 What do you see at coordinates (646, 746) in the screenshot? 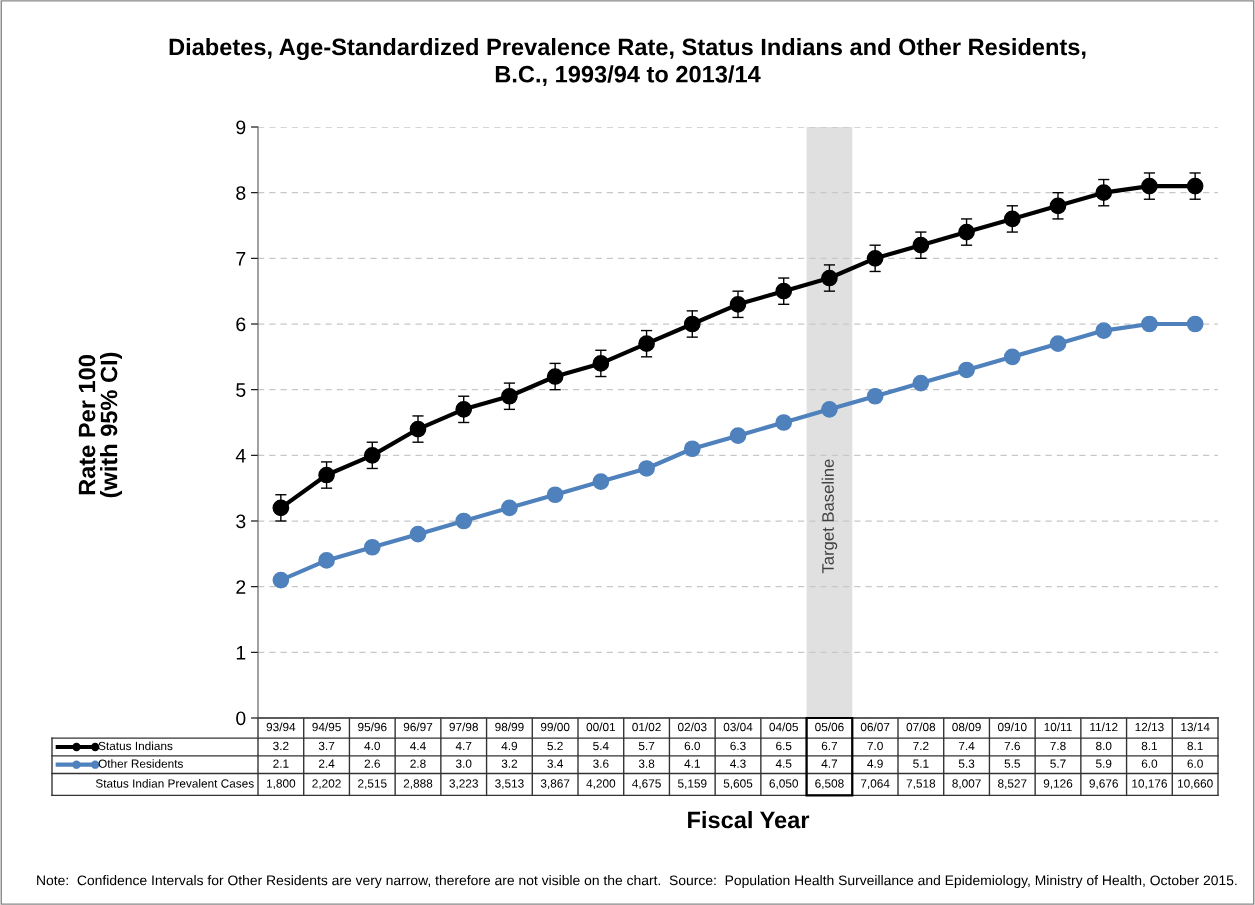
I see `text: 5.7` at bounding box center [646, 746].